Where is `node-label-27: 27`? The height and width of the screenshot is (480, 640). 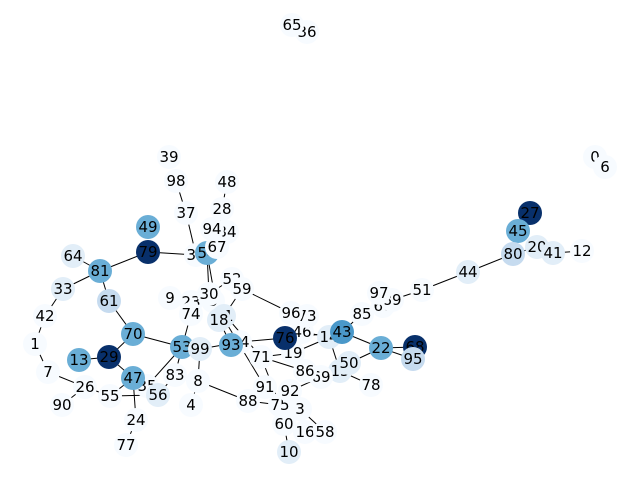
node-label-27: 27 is located at coordinates (529, 213).